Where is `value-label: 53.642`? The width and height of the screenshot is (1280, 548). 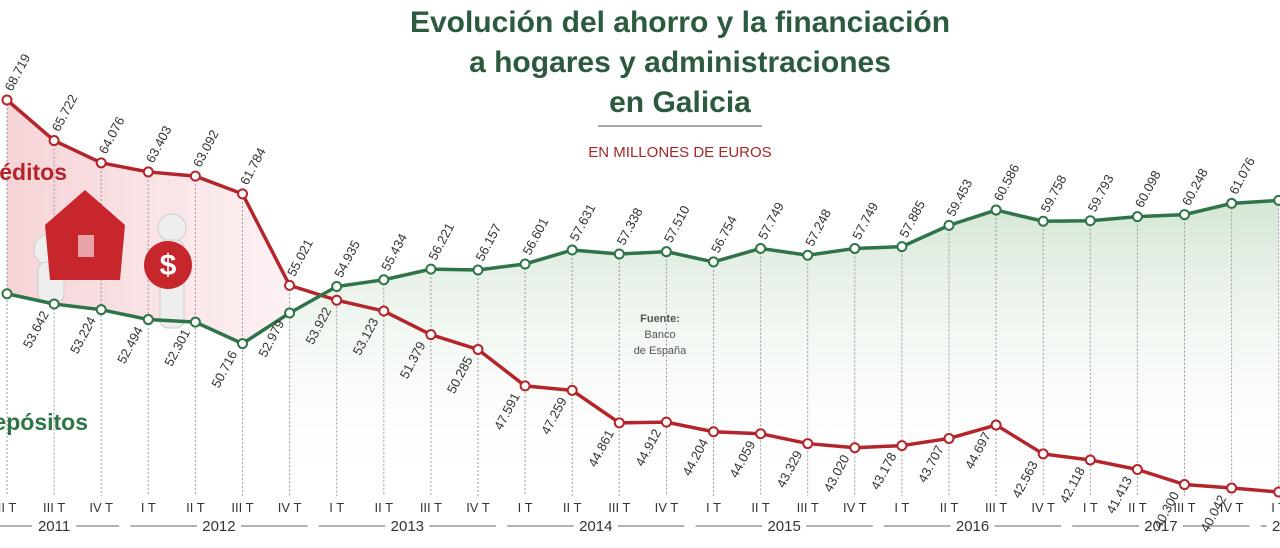
value-label: 53.642 is located at coordinates (36, 329).